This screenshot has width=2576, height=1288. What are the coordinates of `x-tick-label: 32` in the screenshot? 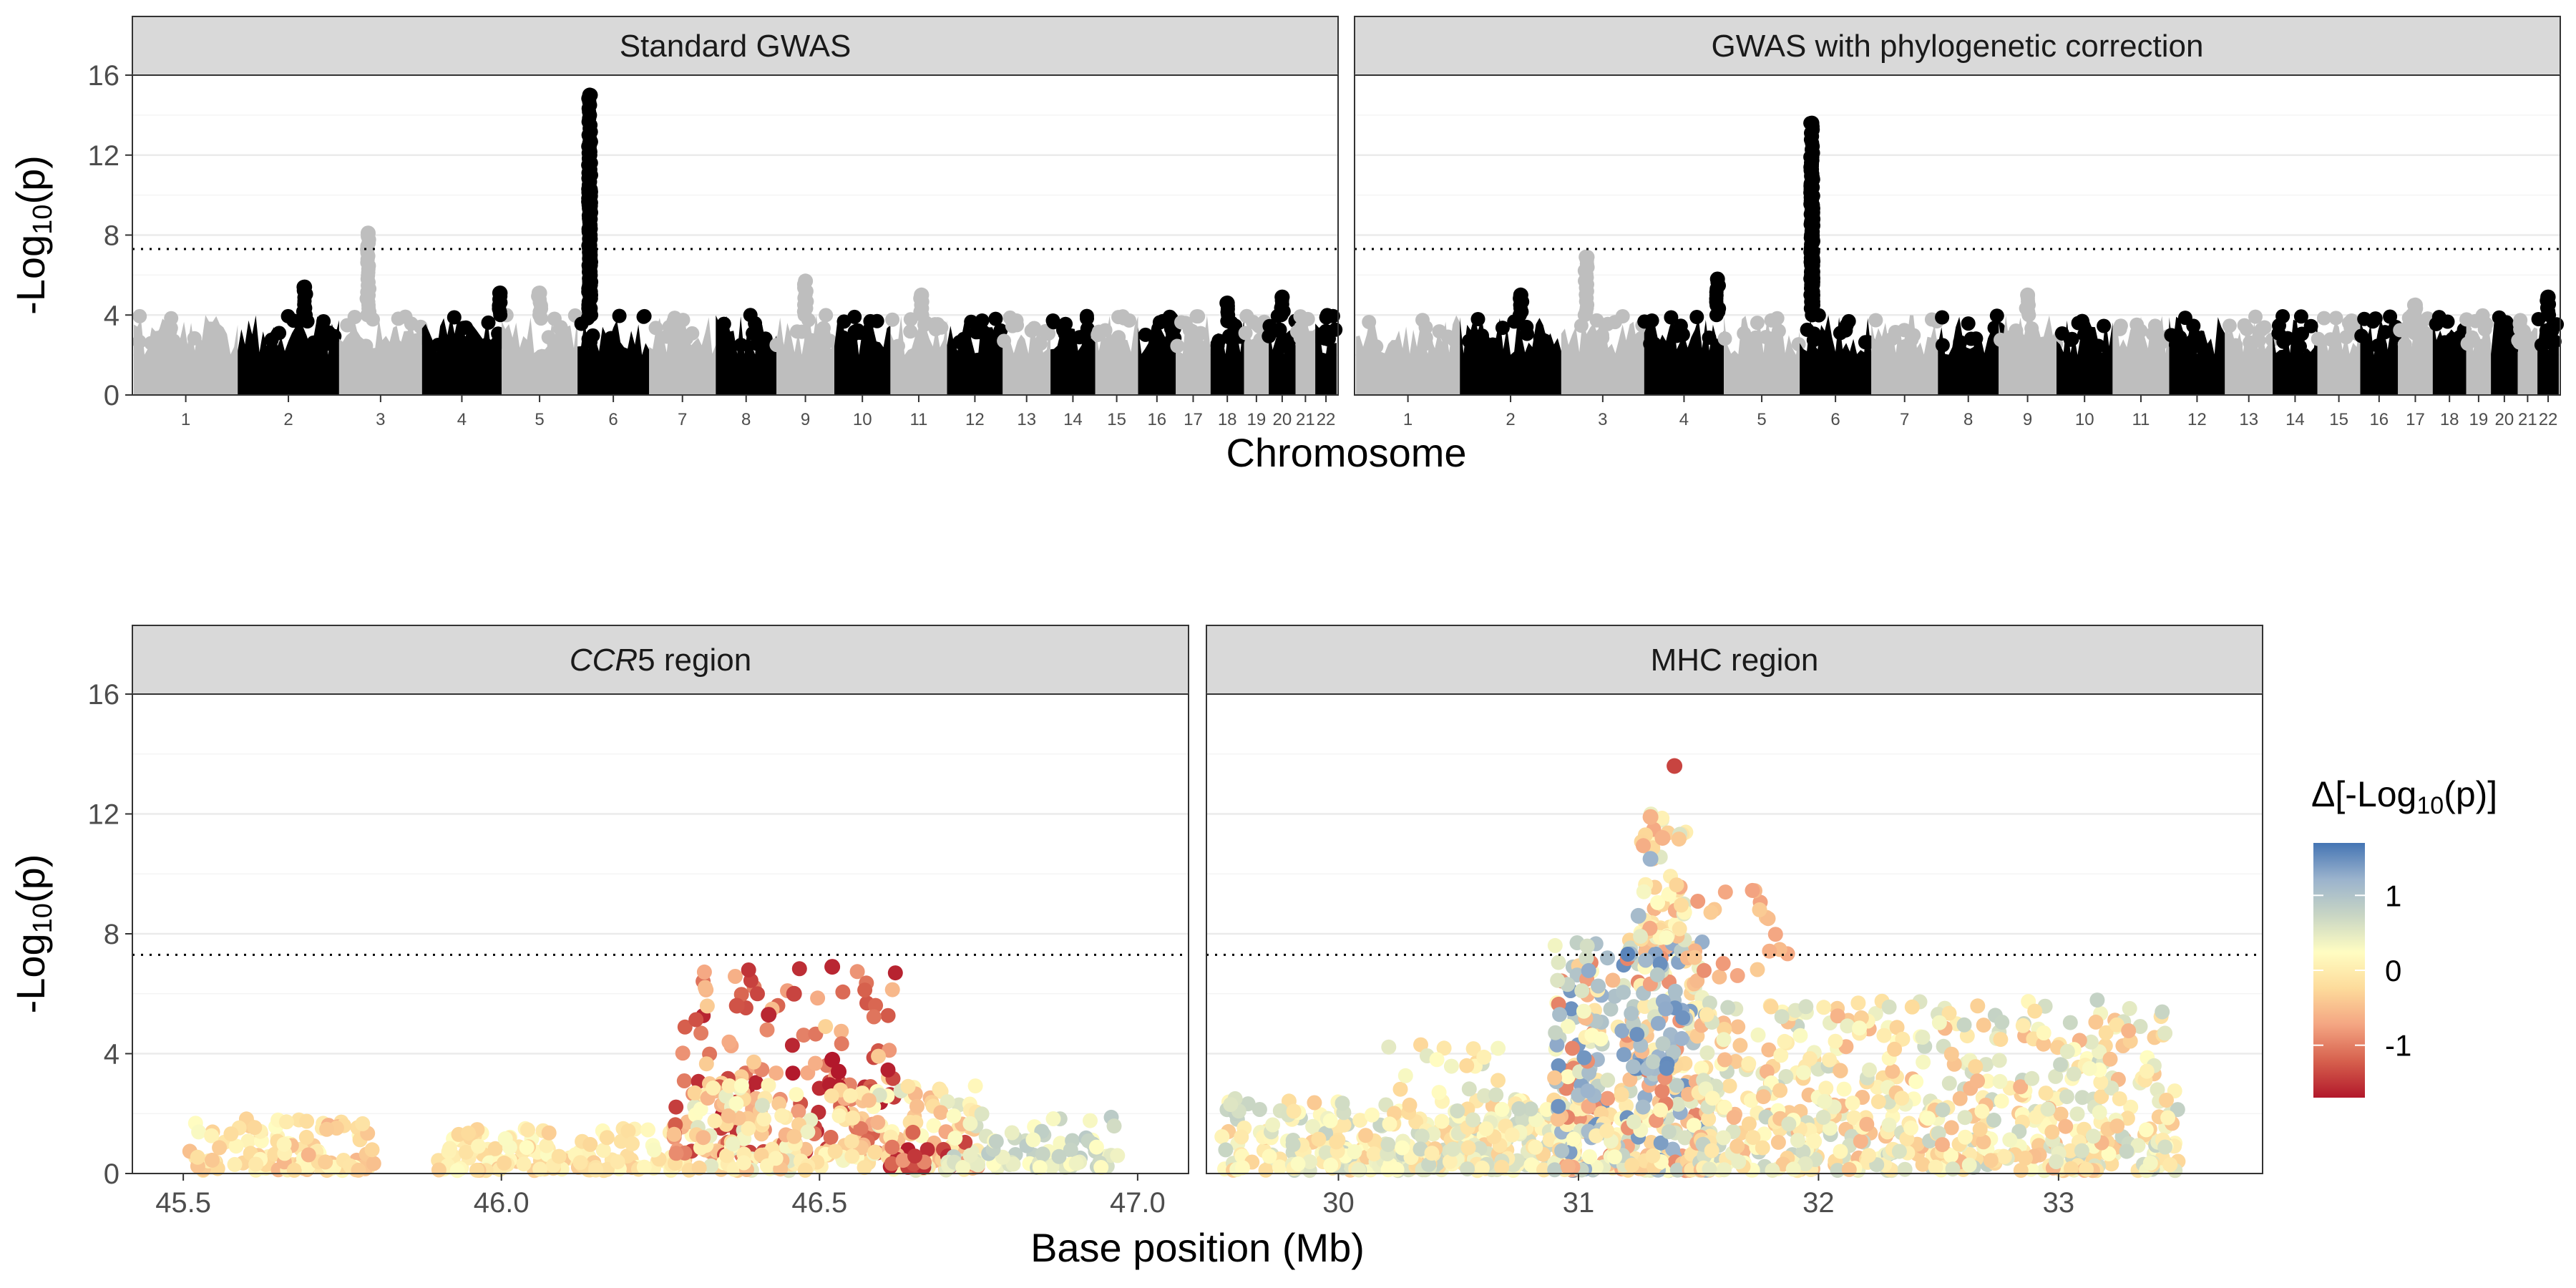 It's located at (1818, 1203).